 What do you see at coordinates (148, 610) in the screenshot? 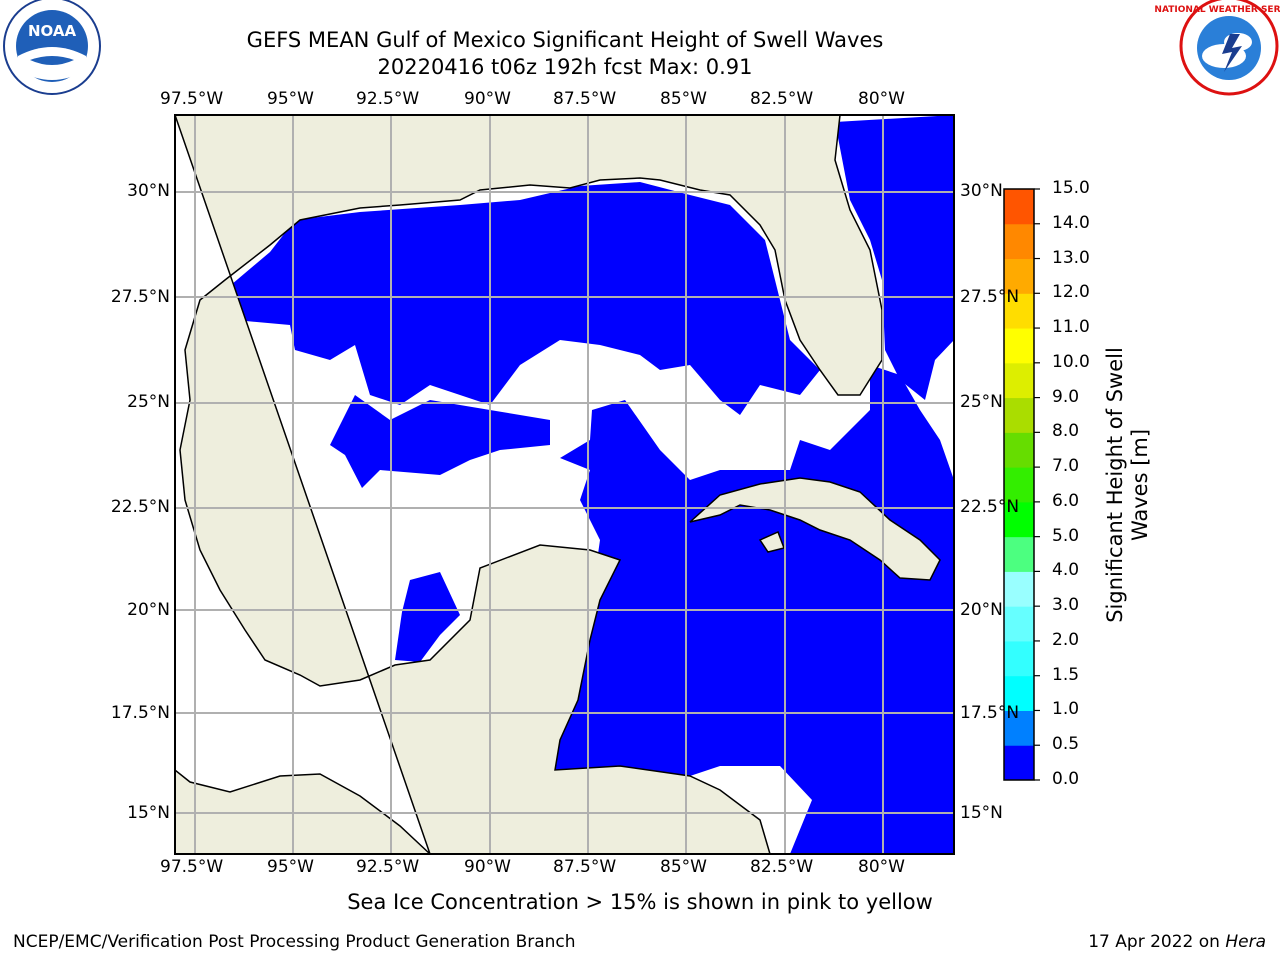
I see `lat-label-left: 20°N` at bounding box center [148, 610].